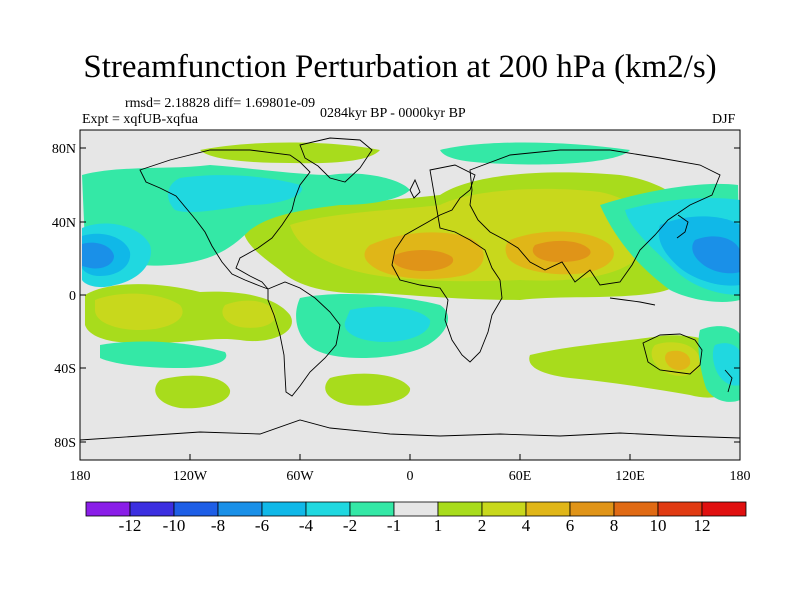 This screenshot has height=600, width=800. What do you see at coordinates (632, 301) in the screenshot?
I see `indonesia-coastline` at bounding box center [632, 301].